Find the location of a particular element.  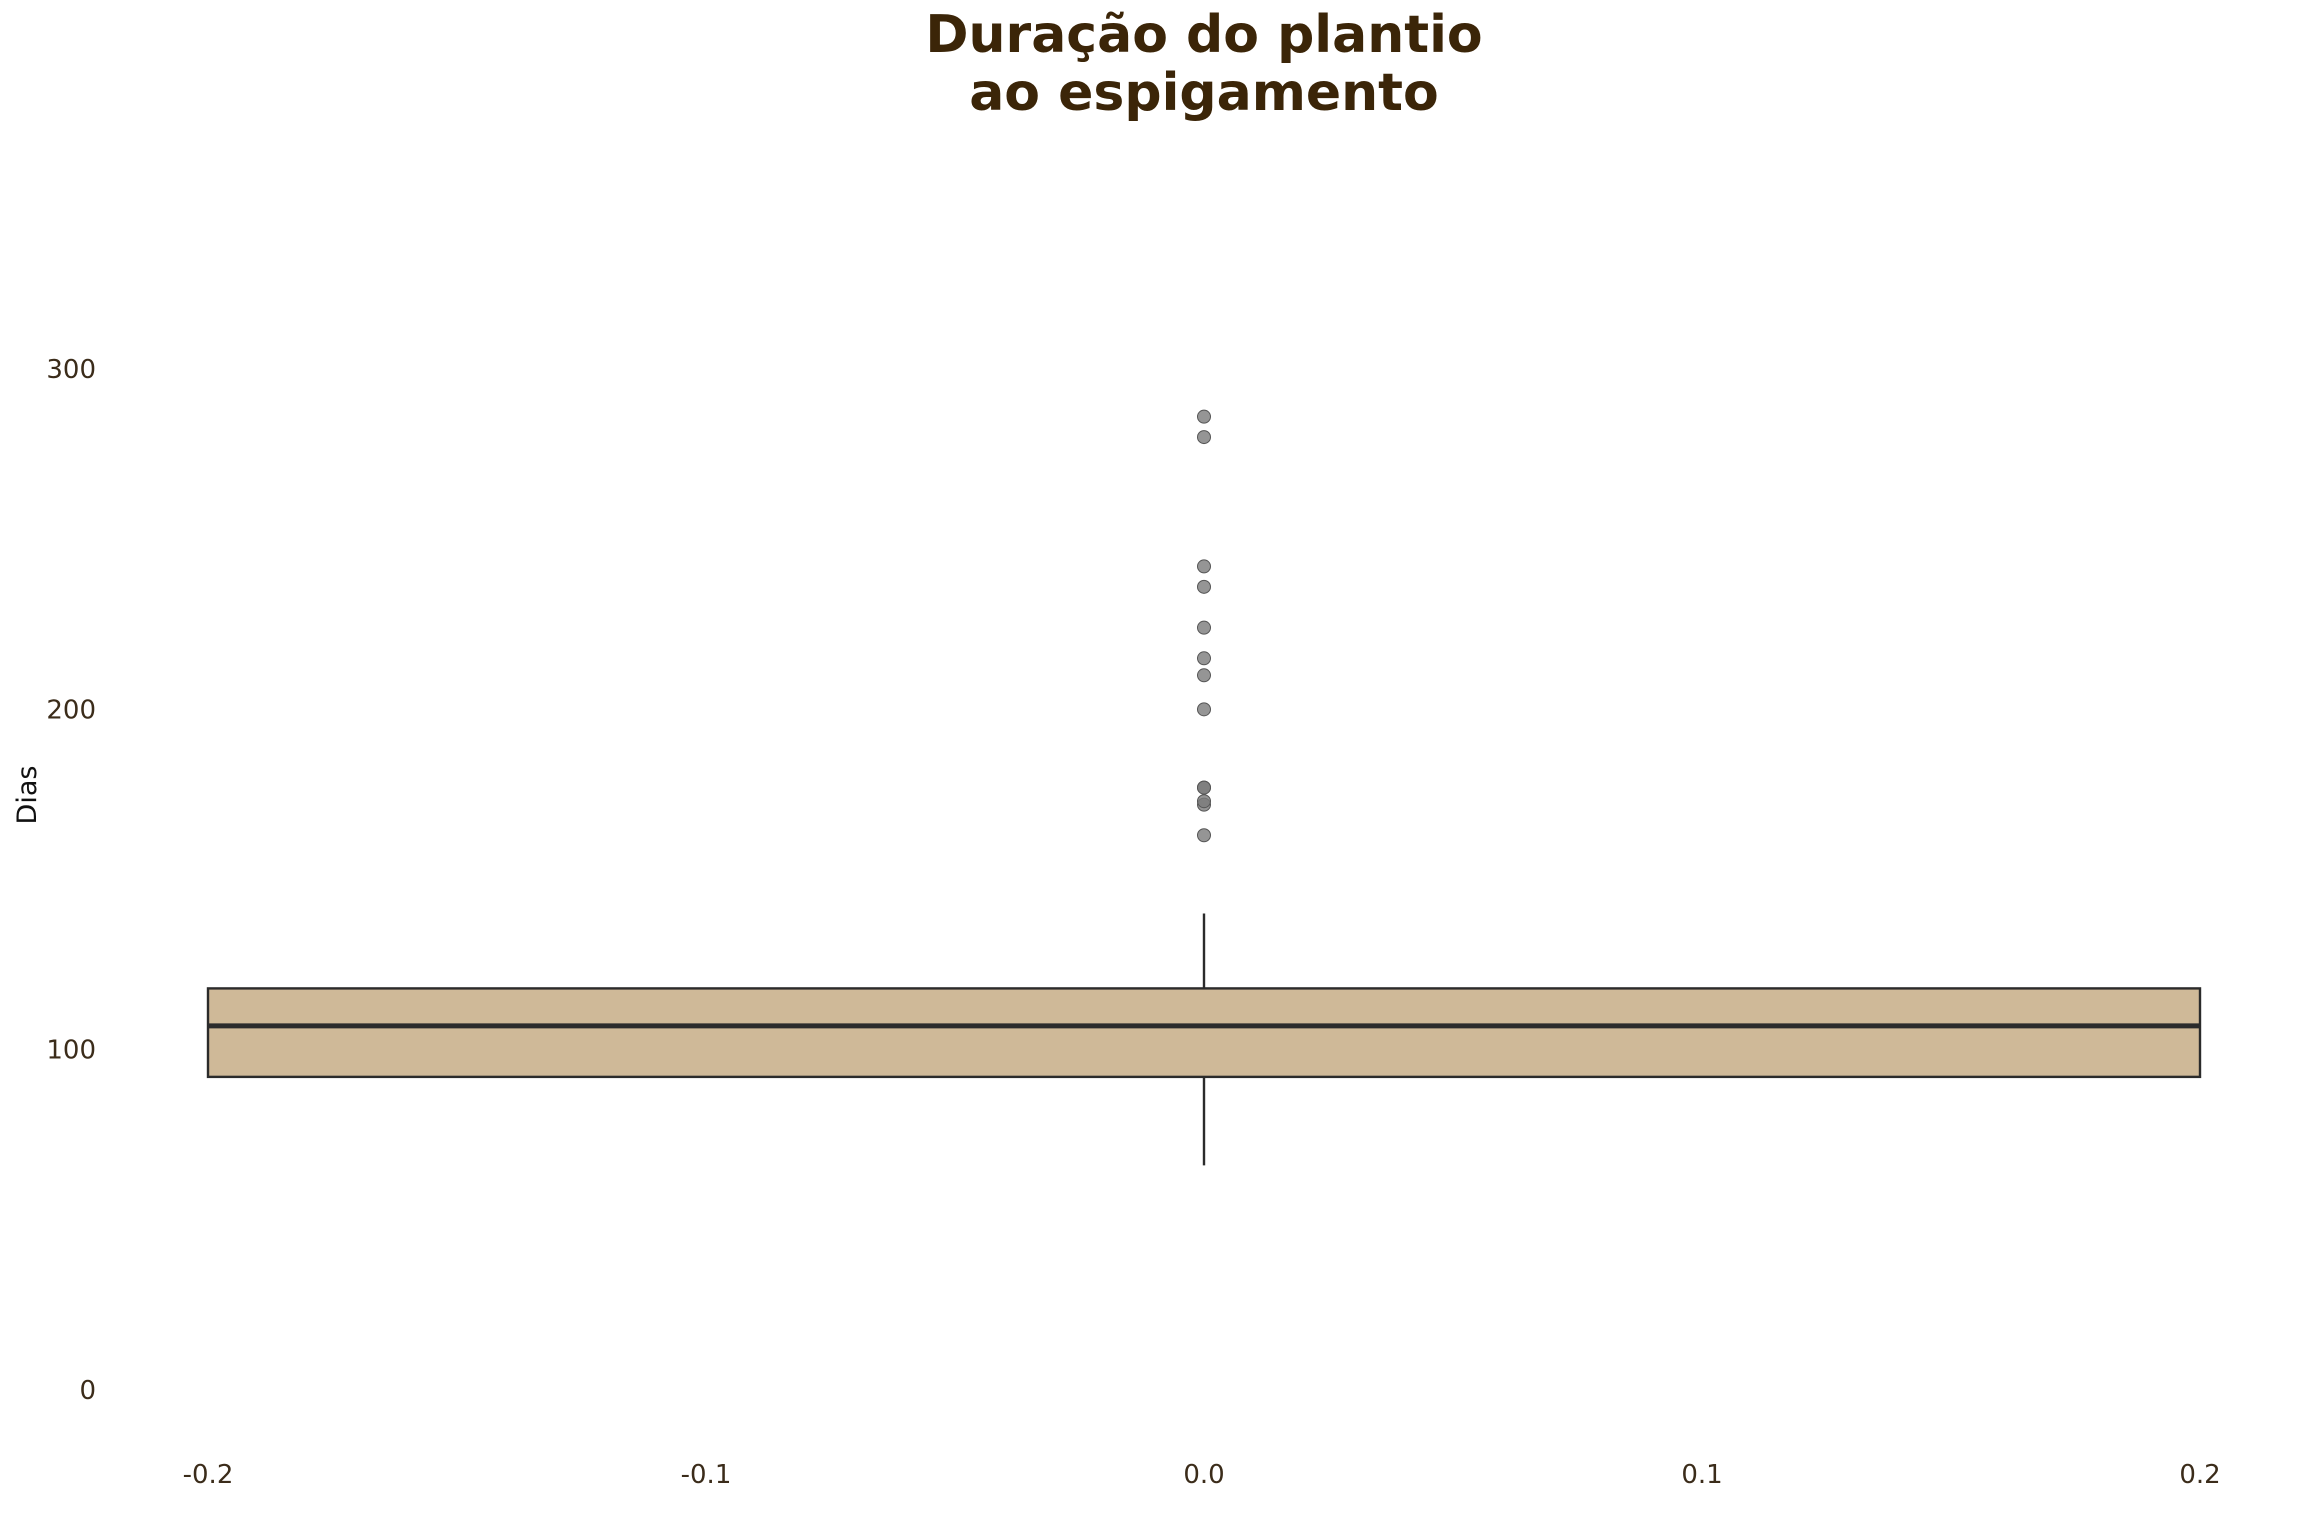

x-axis-ticks: -0.2 -0.1 0.0 0.1 0.2 is located at coordinates (1202, 1475).